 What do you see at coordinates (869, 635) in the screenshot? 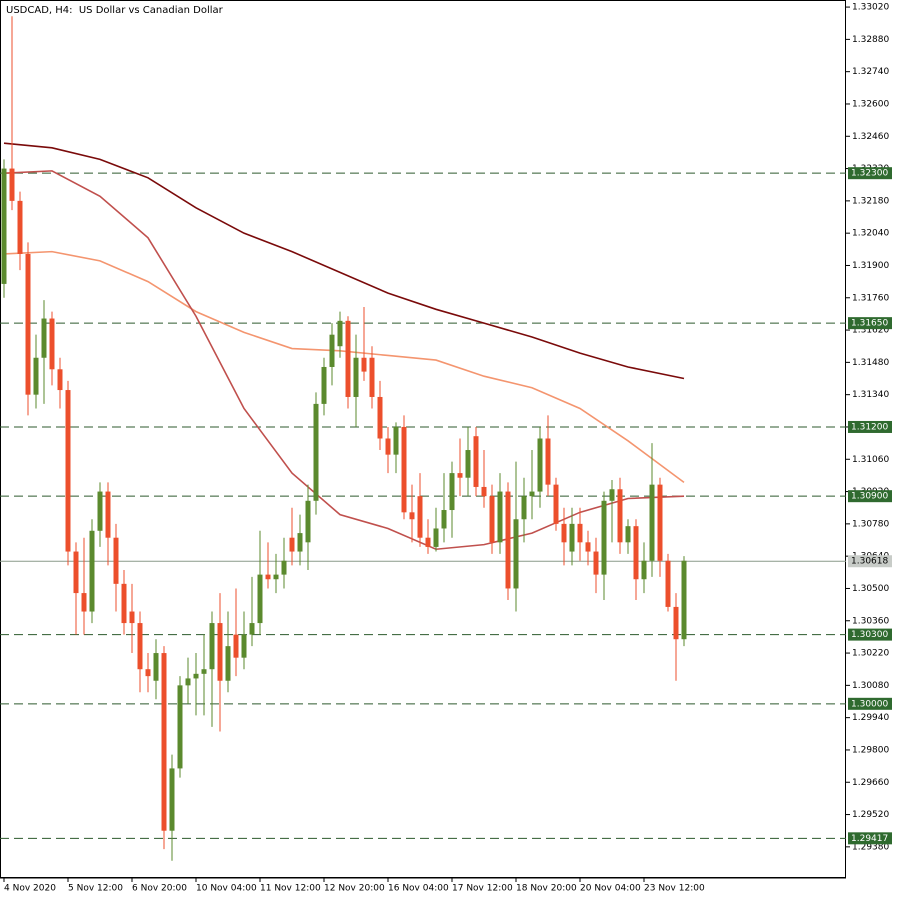
I see `level-label: 1.30300` at bounding box center [869, 635].